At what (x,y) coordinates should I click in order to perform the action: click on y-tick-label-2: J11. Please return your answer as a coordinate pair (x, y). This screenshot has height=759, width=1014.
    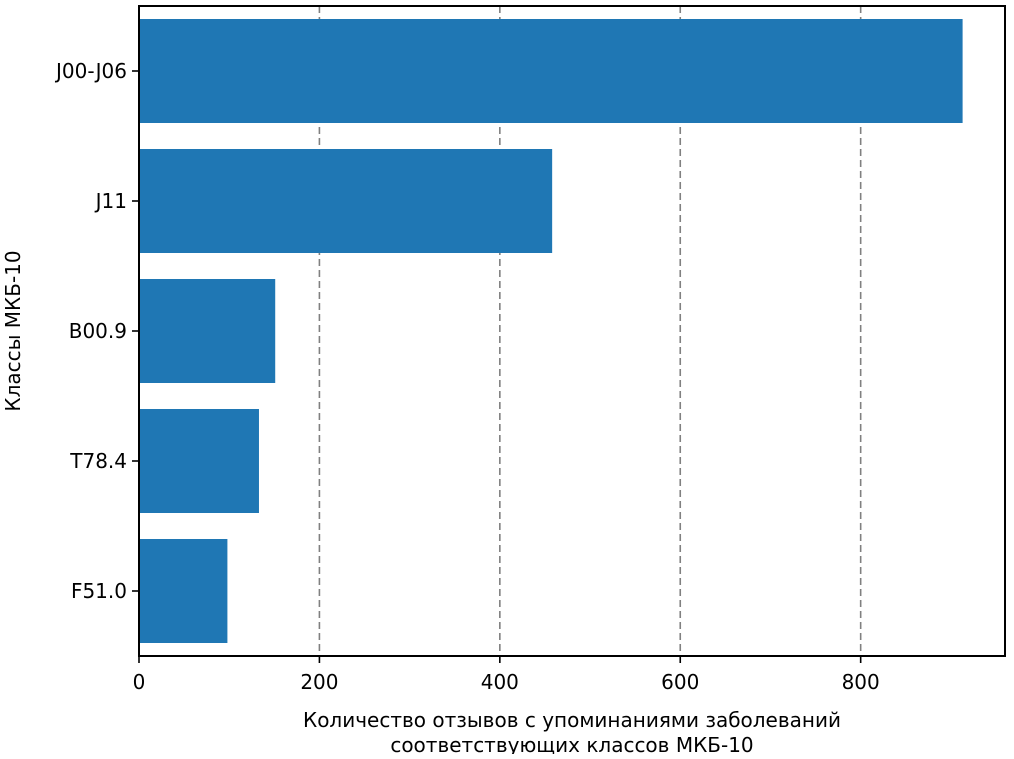
    Looking at the image, I should click on (110, 201).